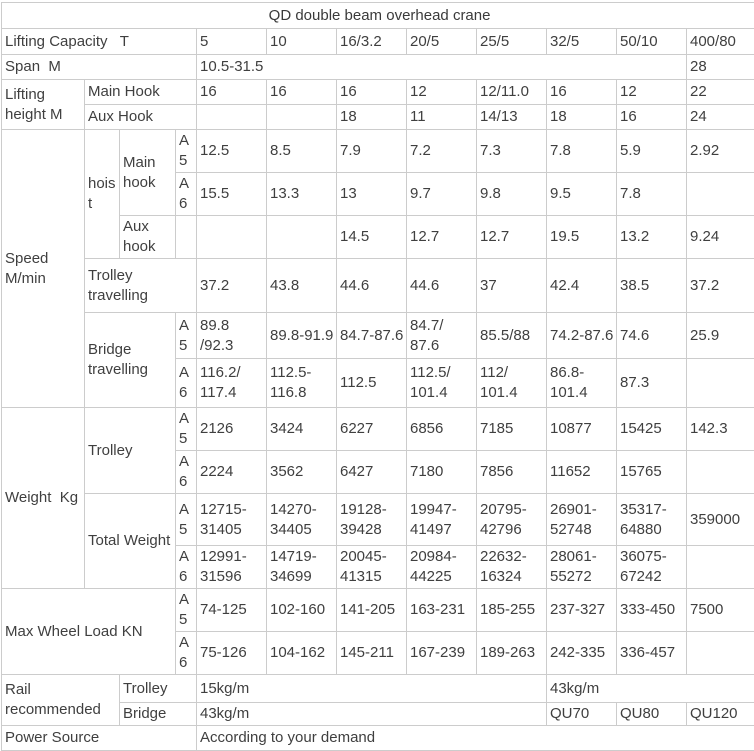 The height and width of the screenshot is (751, 754). Describe the element at coordinates (232, 610) in the screenshot. I see `table-cell: 74-125` at that location.